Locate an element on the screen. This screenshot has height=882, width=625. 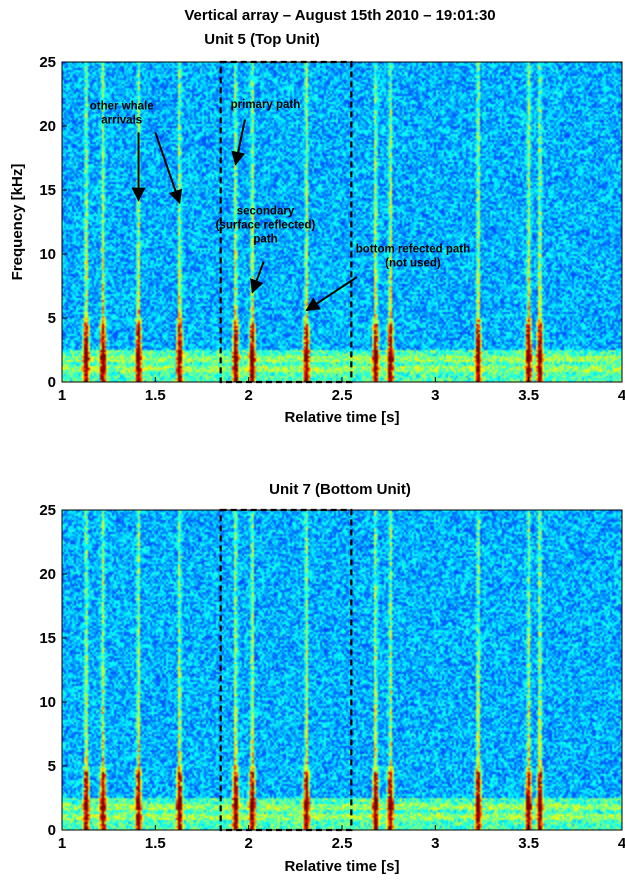
bottom-panel-title: Unit 7 (Bottom Unit) is located at coordinates (340, 489).